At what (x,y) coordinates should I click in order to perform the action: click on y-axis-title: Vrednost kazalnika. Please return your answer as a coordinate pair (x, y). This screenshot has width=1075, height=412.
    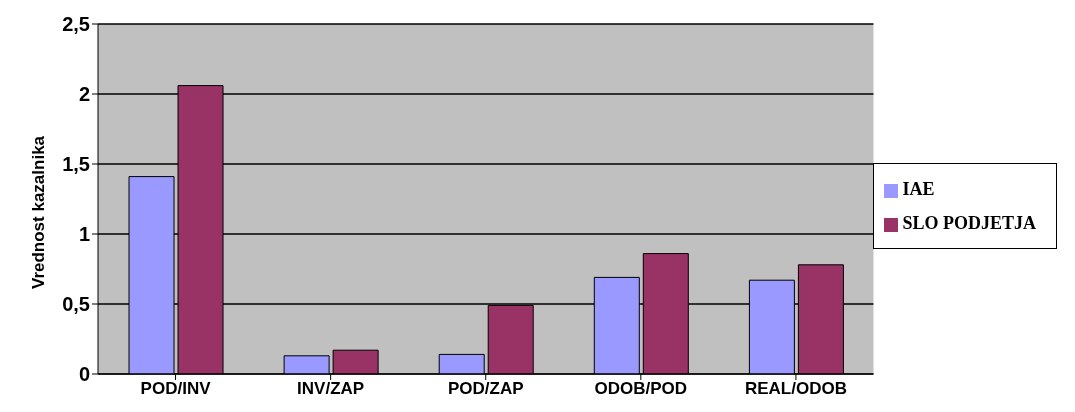
    Looking at the image, I should click on (39, 212).